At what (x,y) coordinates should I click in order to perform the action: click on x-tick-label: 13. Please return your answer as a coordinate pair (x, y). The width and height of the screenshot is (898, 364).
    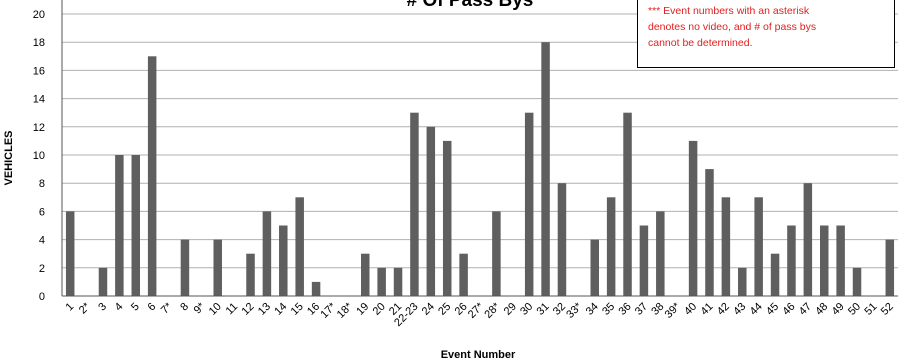
    Looking at the image, I should click on (264, 309).